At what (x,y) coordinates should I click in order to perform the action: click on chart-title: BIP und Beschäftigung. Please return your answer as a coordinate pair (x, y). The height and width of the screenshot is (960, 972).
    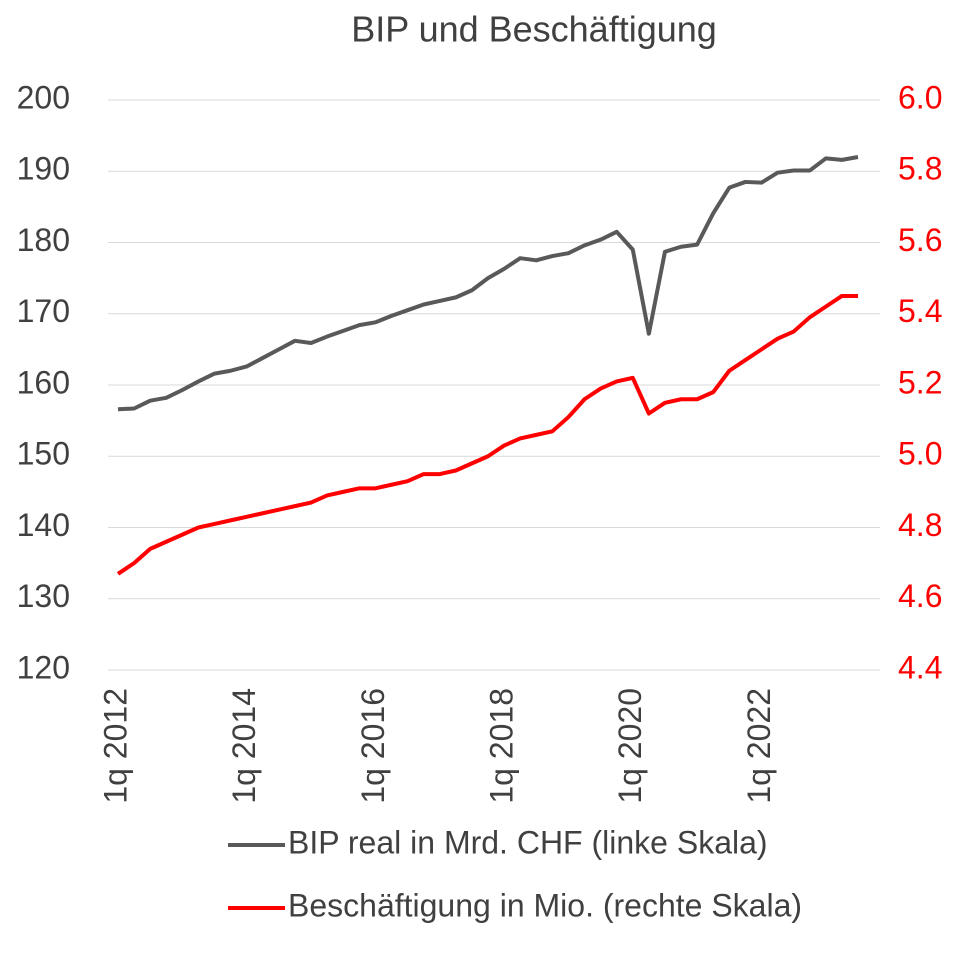
    Looking at the image, I should click on (534, 29).